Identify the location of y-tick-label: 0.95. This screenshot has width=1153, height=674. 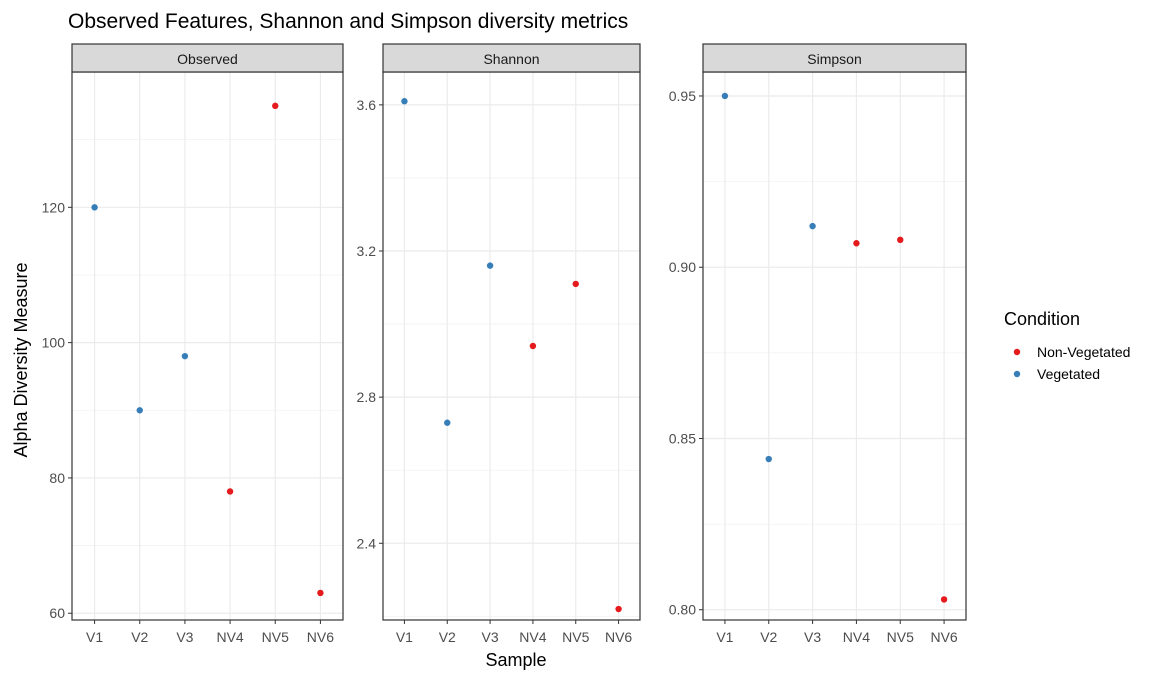
(682, 96).